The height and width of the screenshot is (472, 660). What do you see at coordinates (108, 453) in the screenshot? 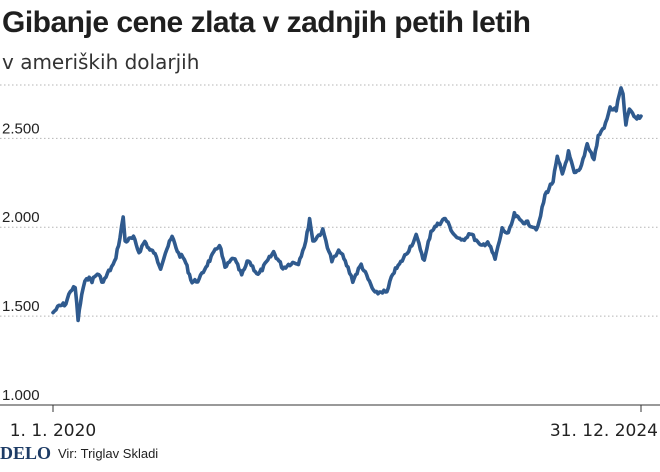
I see `source-note: Vir: Triglav Skladi` at bounding box center [108, 453].